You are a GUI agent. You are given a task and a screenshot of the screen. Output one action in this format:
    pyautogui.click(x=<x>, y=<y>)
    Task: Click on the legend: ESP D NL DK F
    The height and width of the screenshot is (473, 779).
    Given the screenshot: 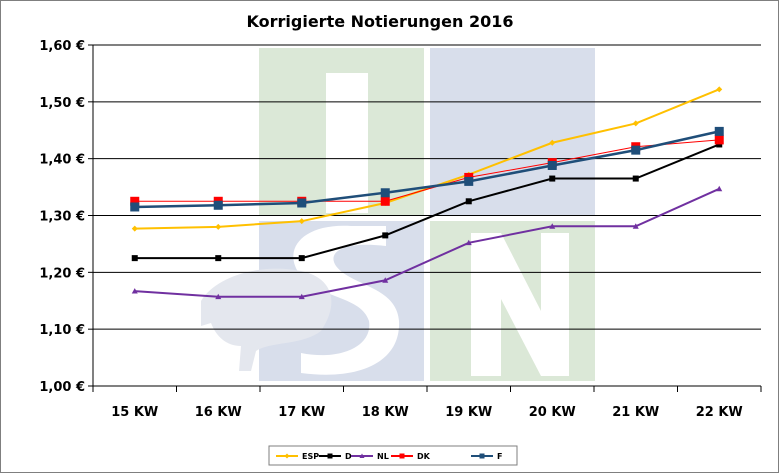 What is the action you would take?
    pyautogui.click(x=393, y=455)
    